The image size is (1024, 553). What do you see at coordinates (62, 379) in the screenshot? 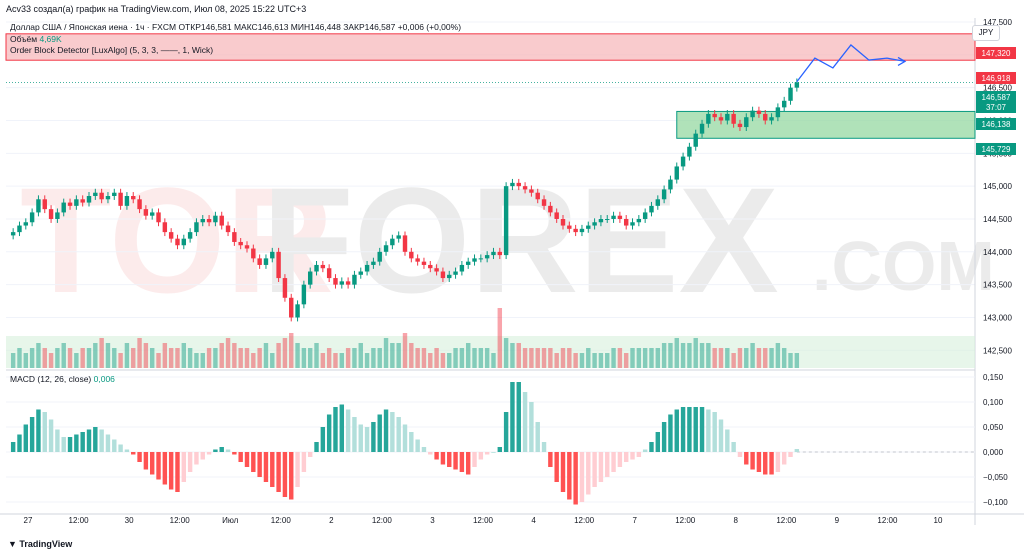
I see `macd-legend: MACD (12, 26, close) 0,006` at bounding box center [62, 379].